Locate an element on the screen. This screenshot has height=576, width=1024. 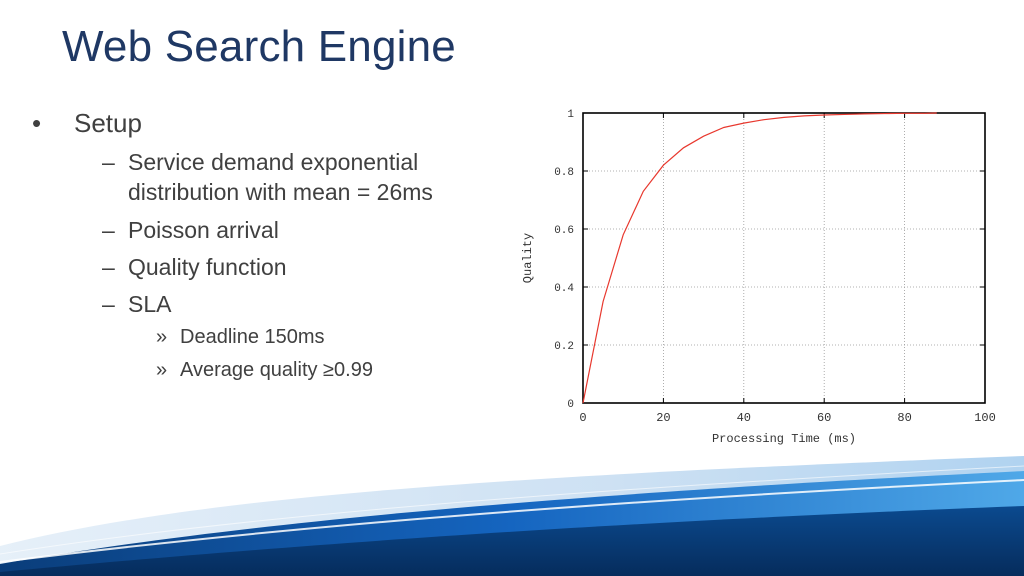
sub-bullet-text-continued: distribution with mean = 26ms is located at coordinates (280, 192).